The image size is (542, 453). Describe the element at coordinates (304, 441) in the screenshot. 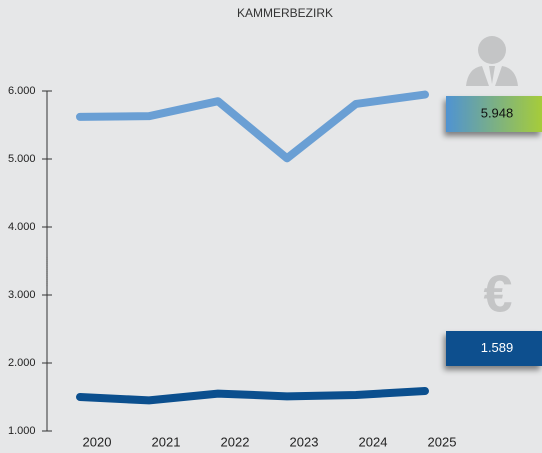

I see `x-tick-label: 2023` at that location.